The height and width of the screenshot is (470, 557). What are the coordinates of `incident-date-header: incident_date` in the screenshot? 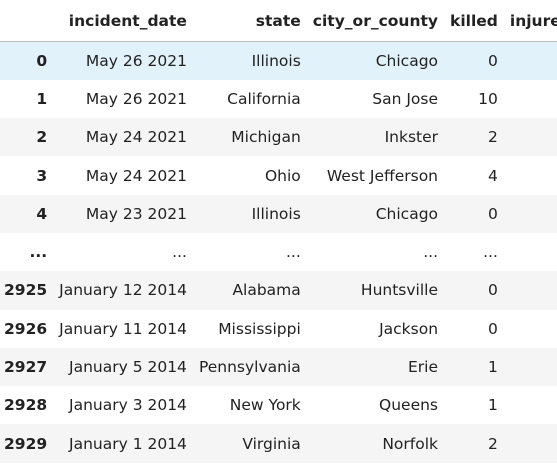 It's located at (123, 21).